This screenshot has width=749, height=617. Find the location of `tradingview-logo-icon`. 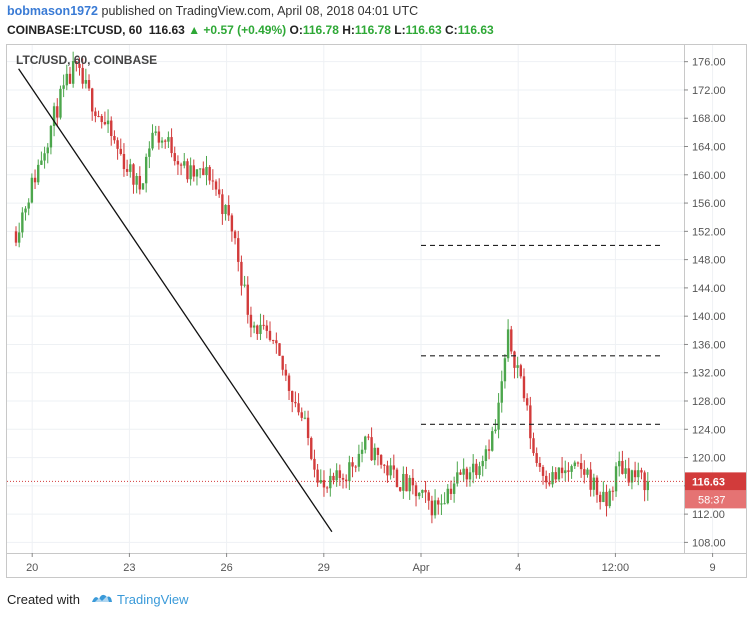

tradingview-logo-icon is located at coordinates (102, 598).